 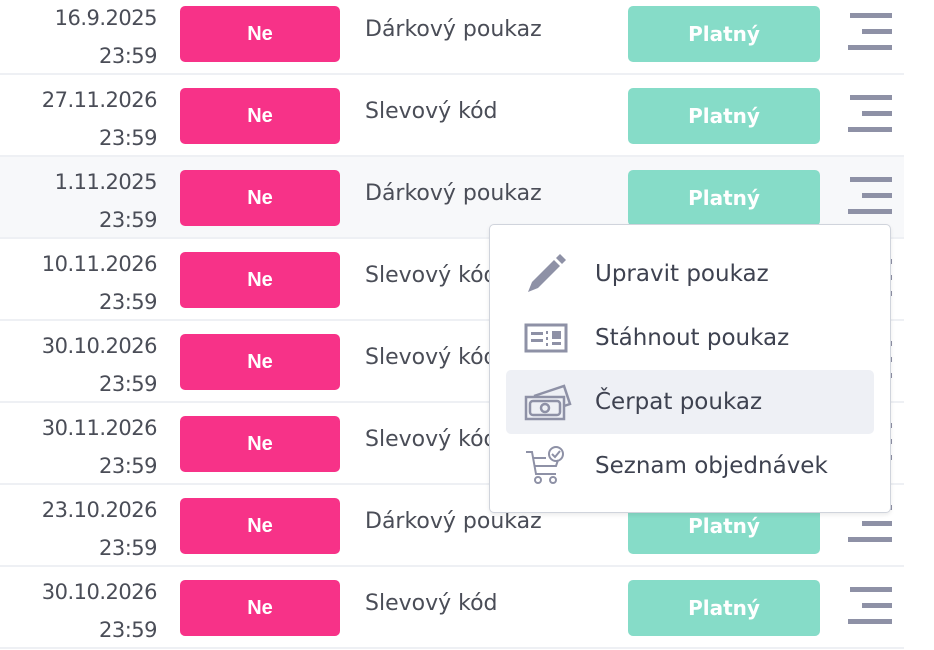 I want to click on expiry-date: 27.11.2026 23:59, so click(x=99, y=119).